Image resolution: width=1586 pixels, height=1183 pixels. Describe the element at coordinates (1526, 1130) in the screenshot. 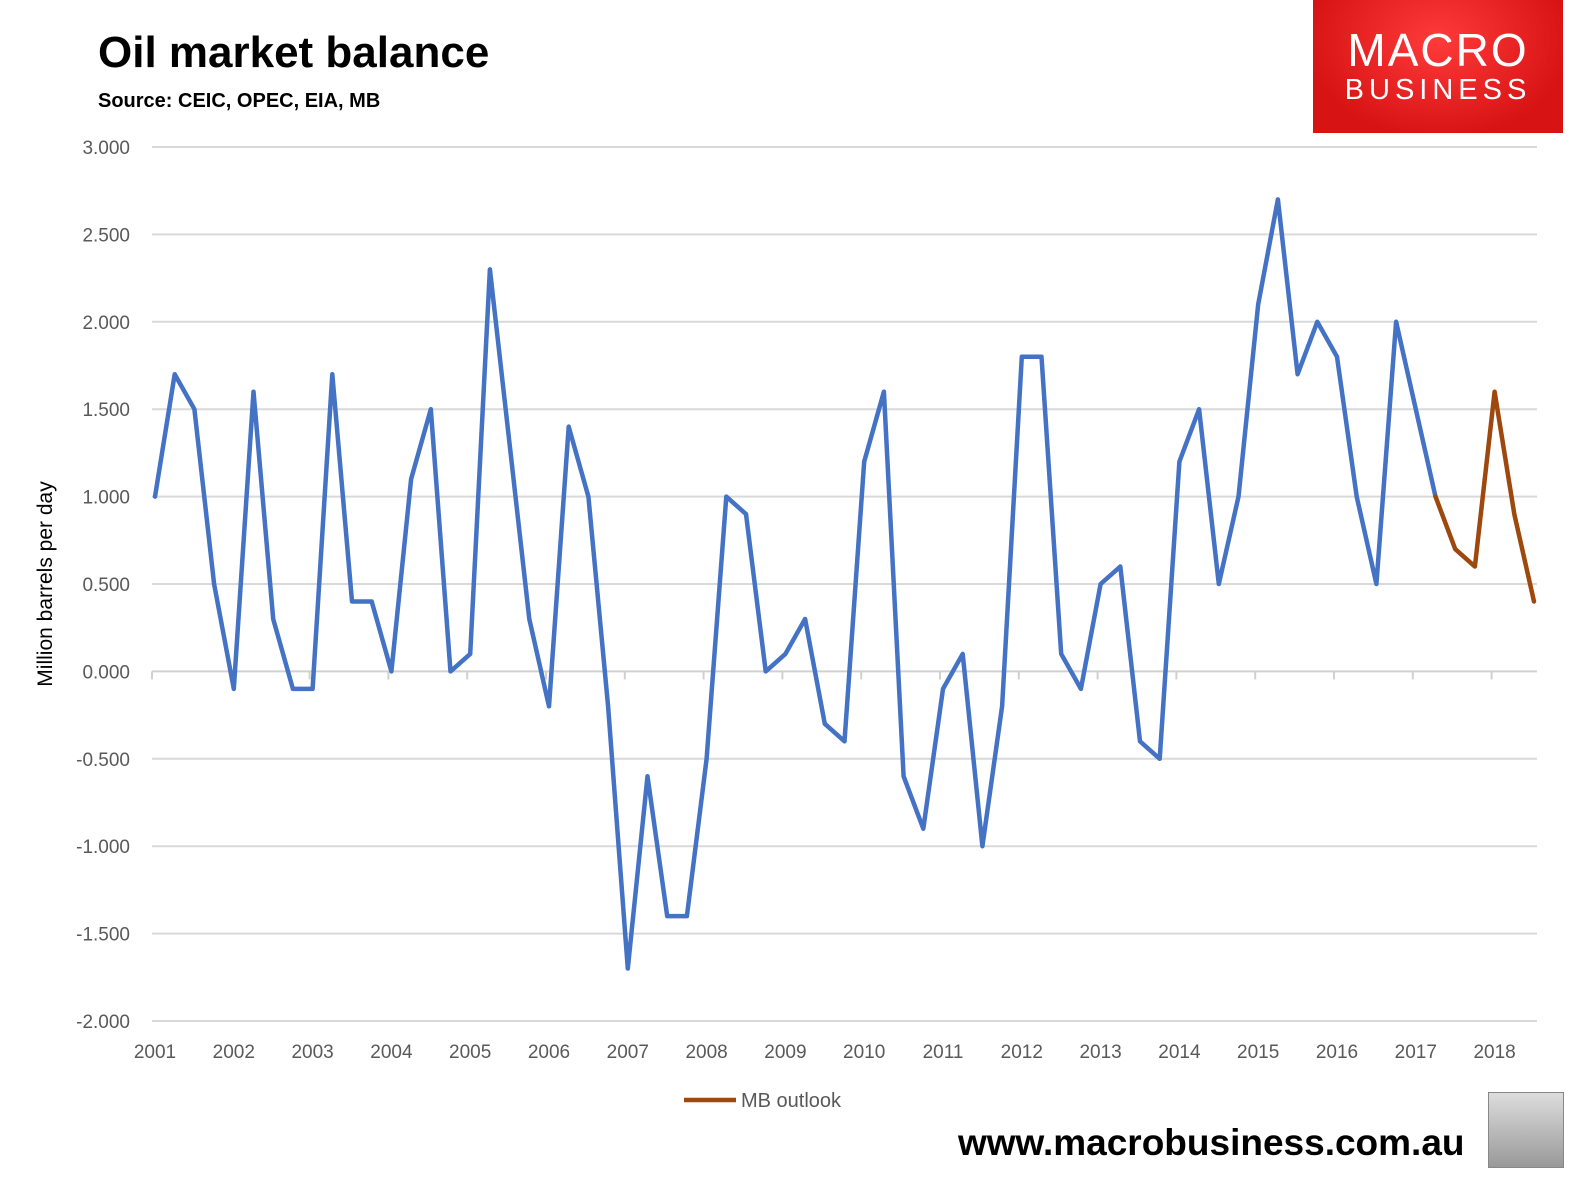

I see `fox-logo-image` at that location.